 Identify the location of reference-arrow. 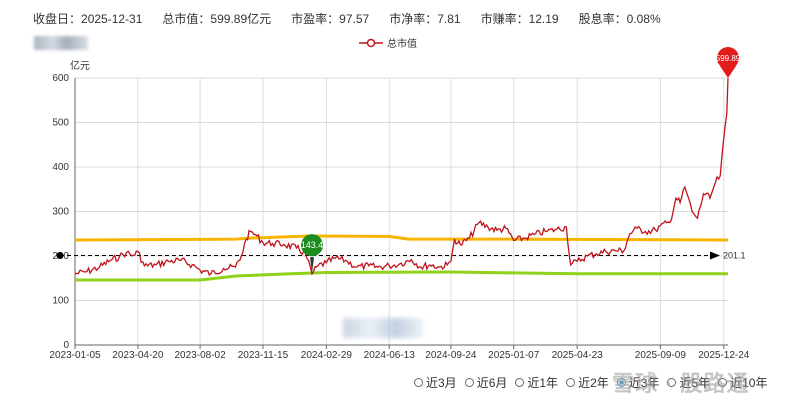
(715, 255).